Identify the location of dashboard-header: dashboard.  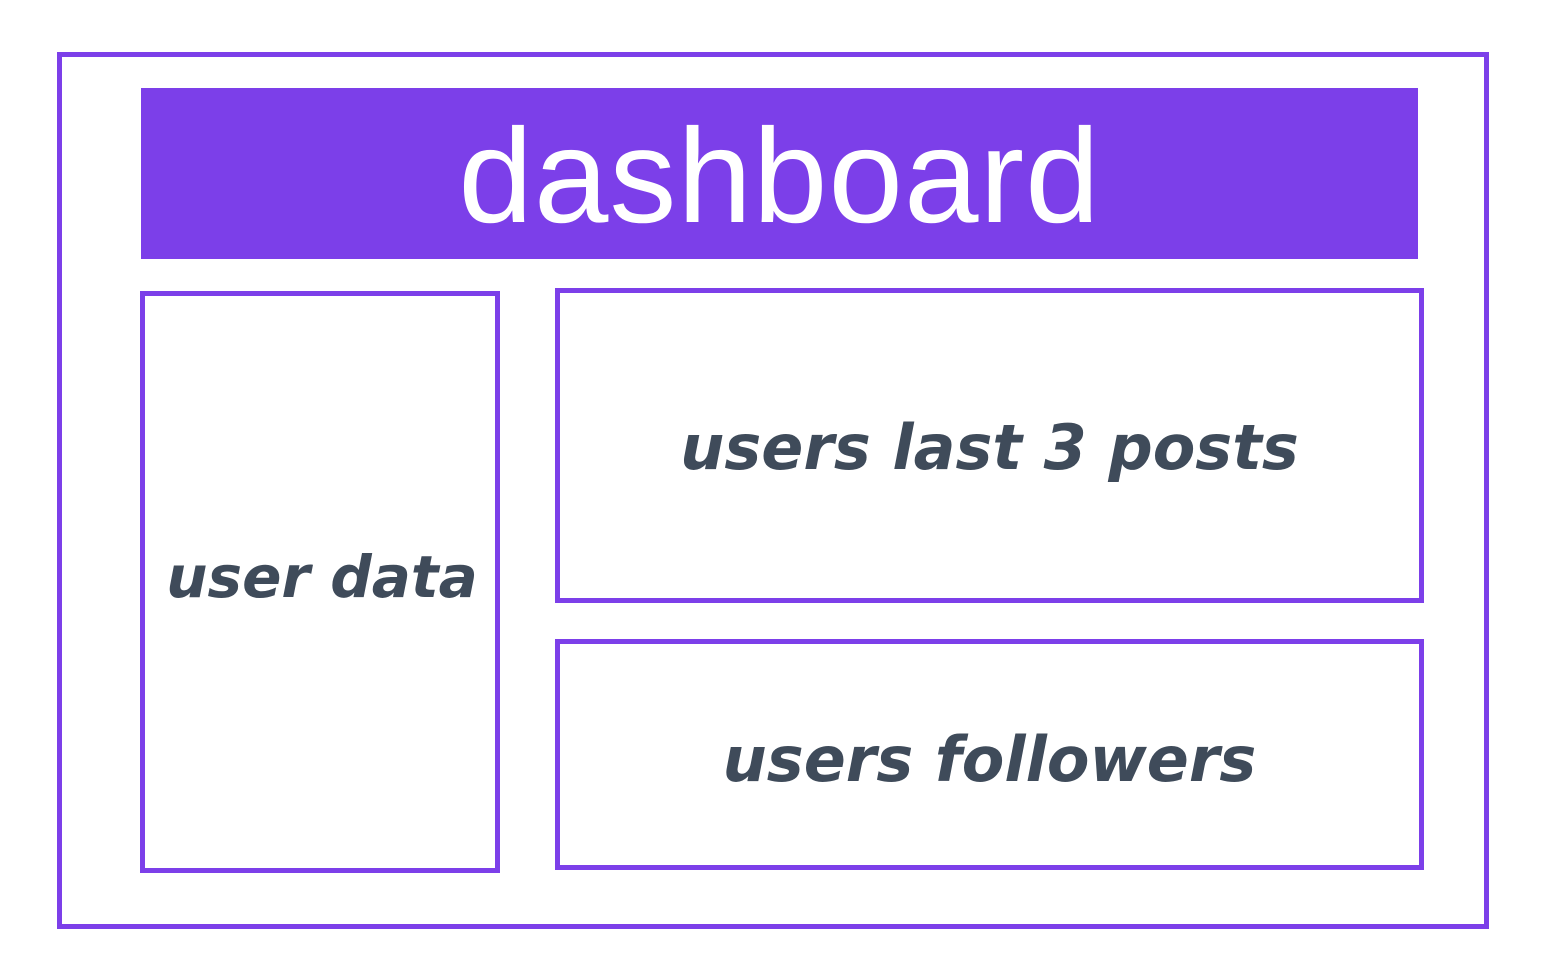
(779, 173).